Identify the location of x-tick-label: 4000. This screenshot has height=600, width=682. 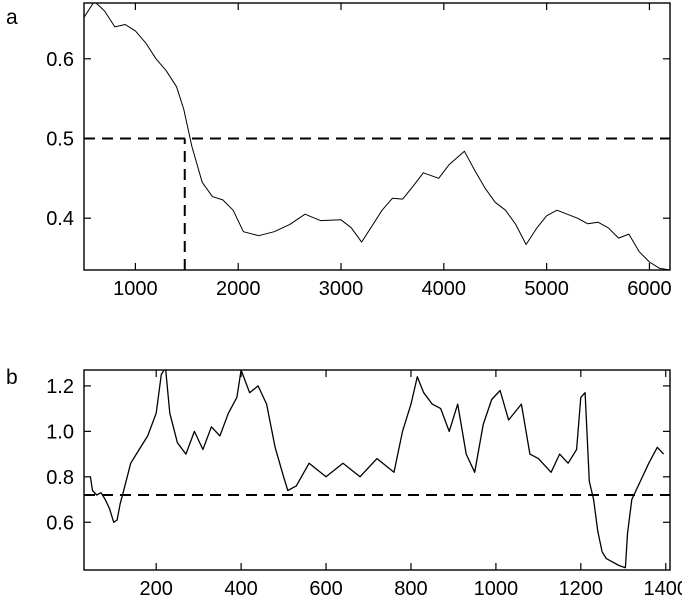
(444, 289).